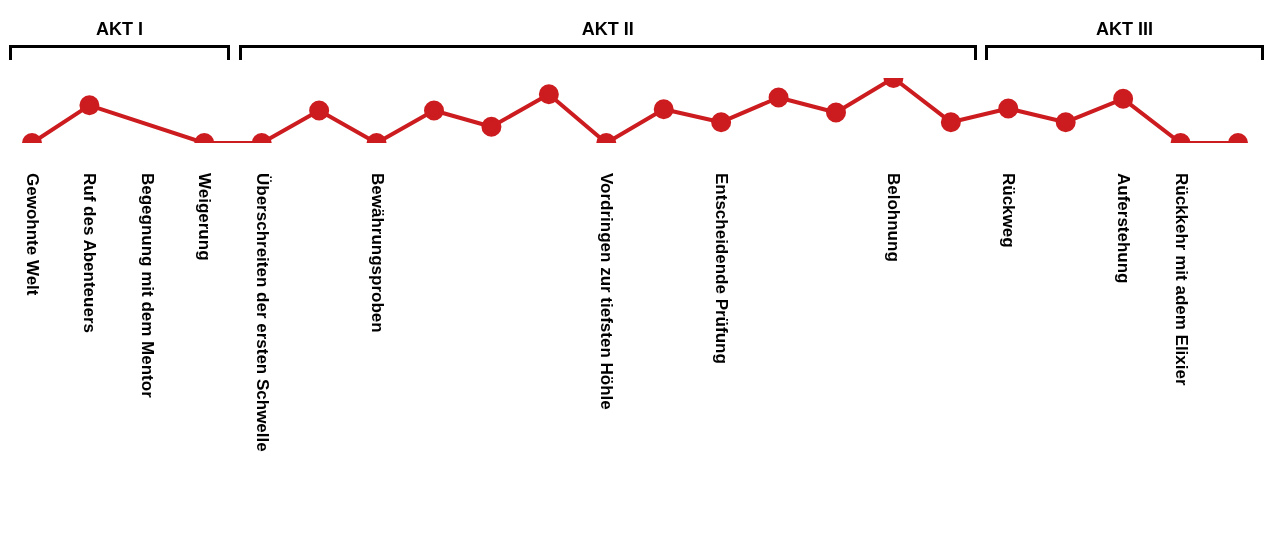 Image resolution: width=1287 pixels, height=538 pixels. I want to click on x-tick-label: Überschreiten der ersten Schwelle, so click(261, 312).